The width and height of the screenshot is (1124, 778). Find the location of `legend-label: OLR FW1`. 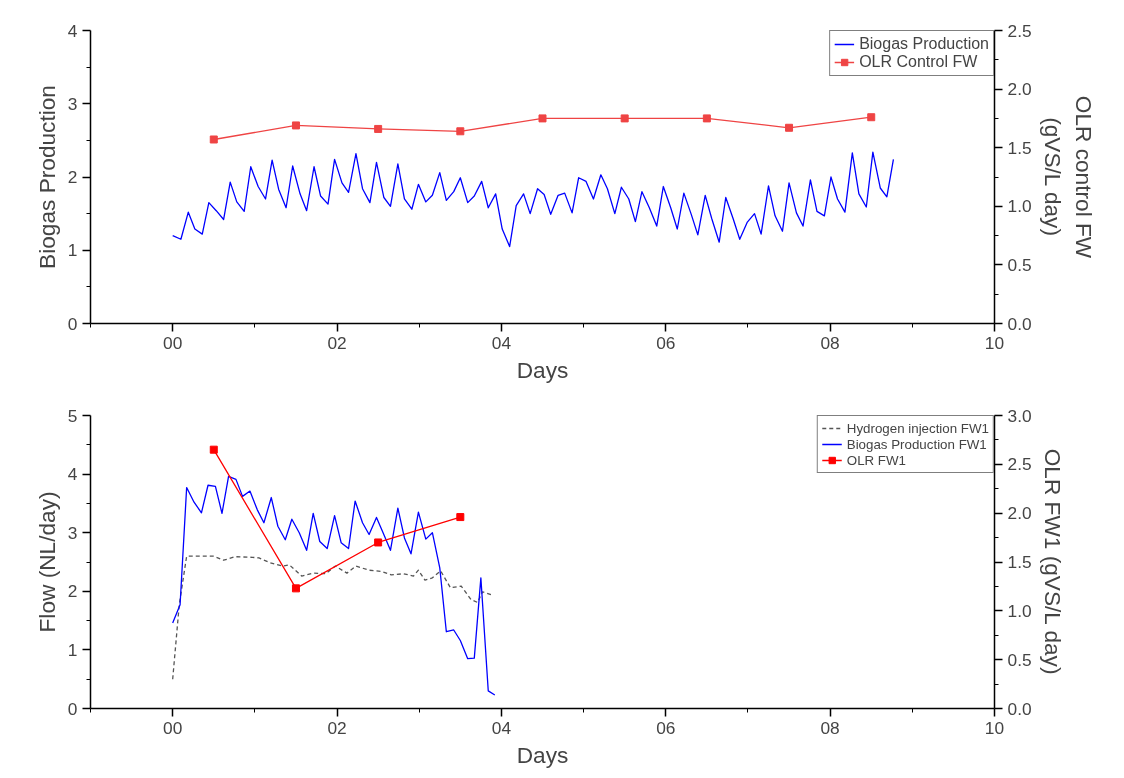

legend-label: OLR FW1 is located at coordinates (876, 460).